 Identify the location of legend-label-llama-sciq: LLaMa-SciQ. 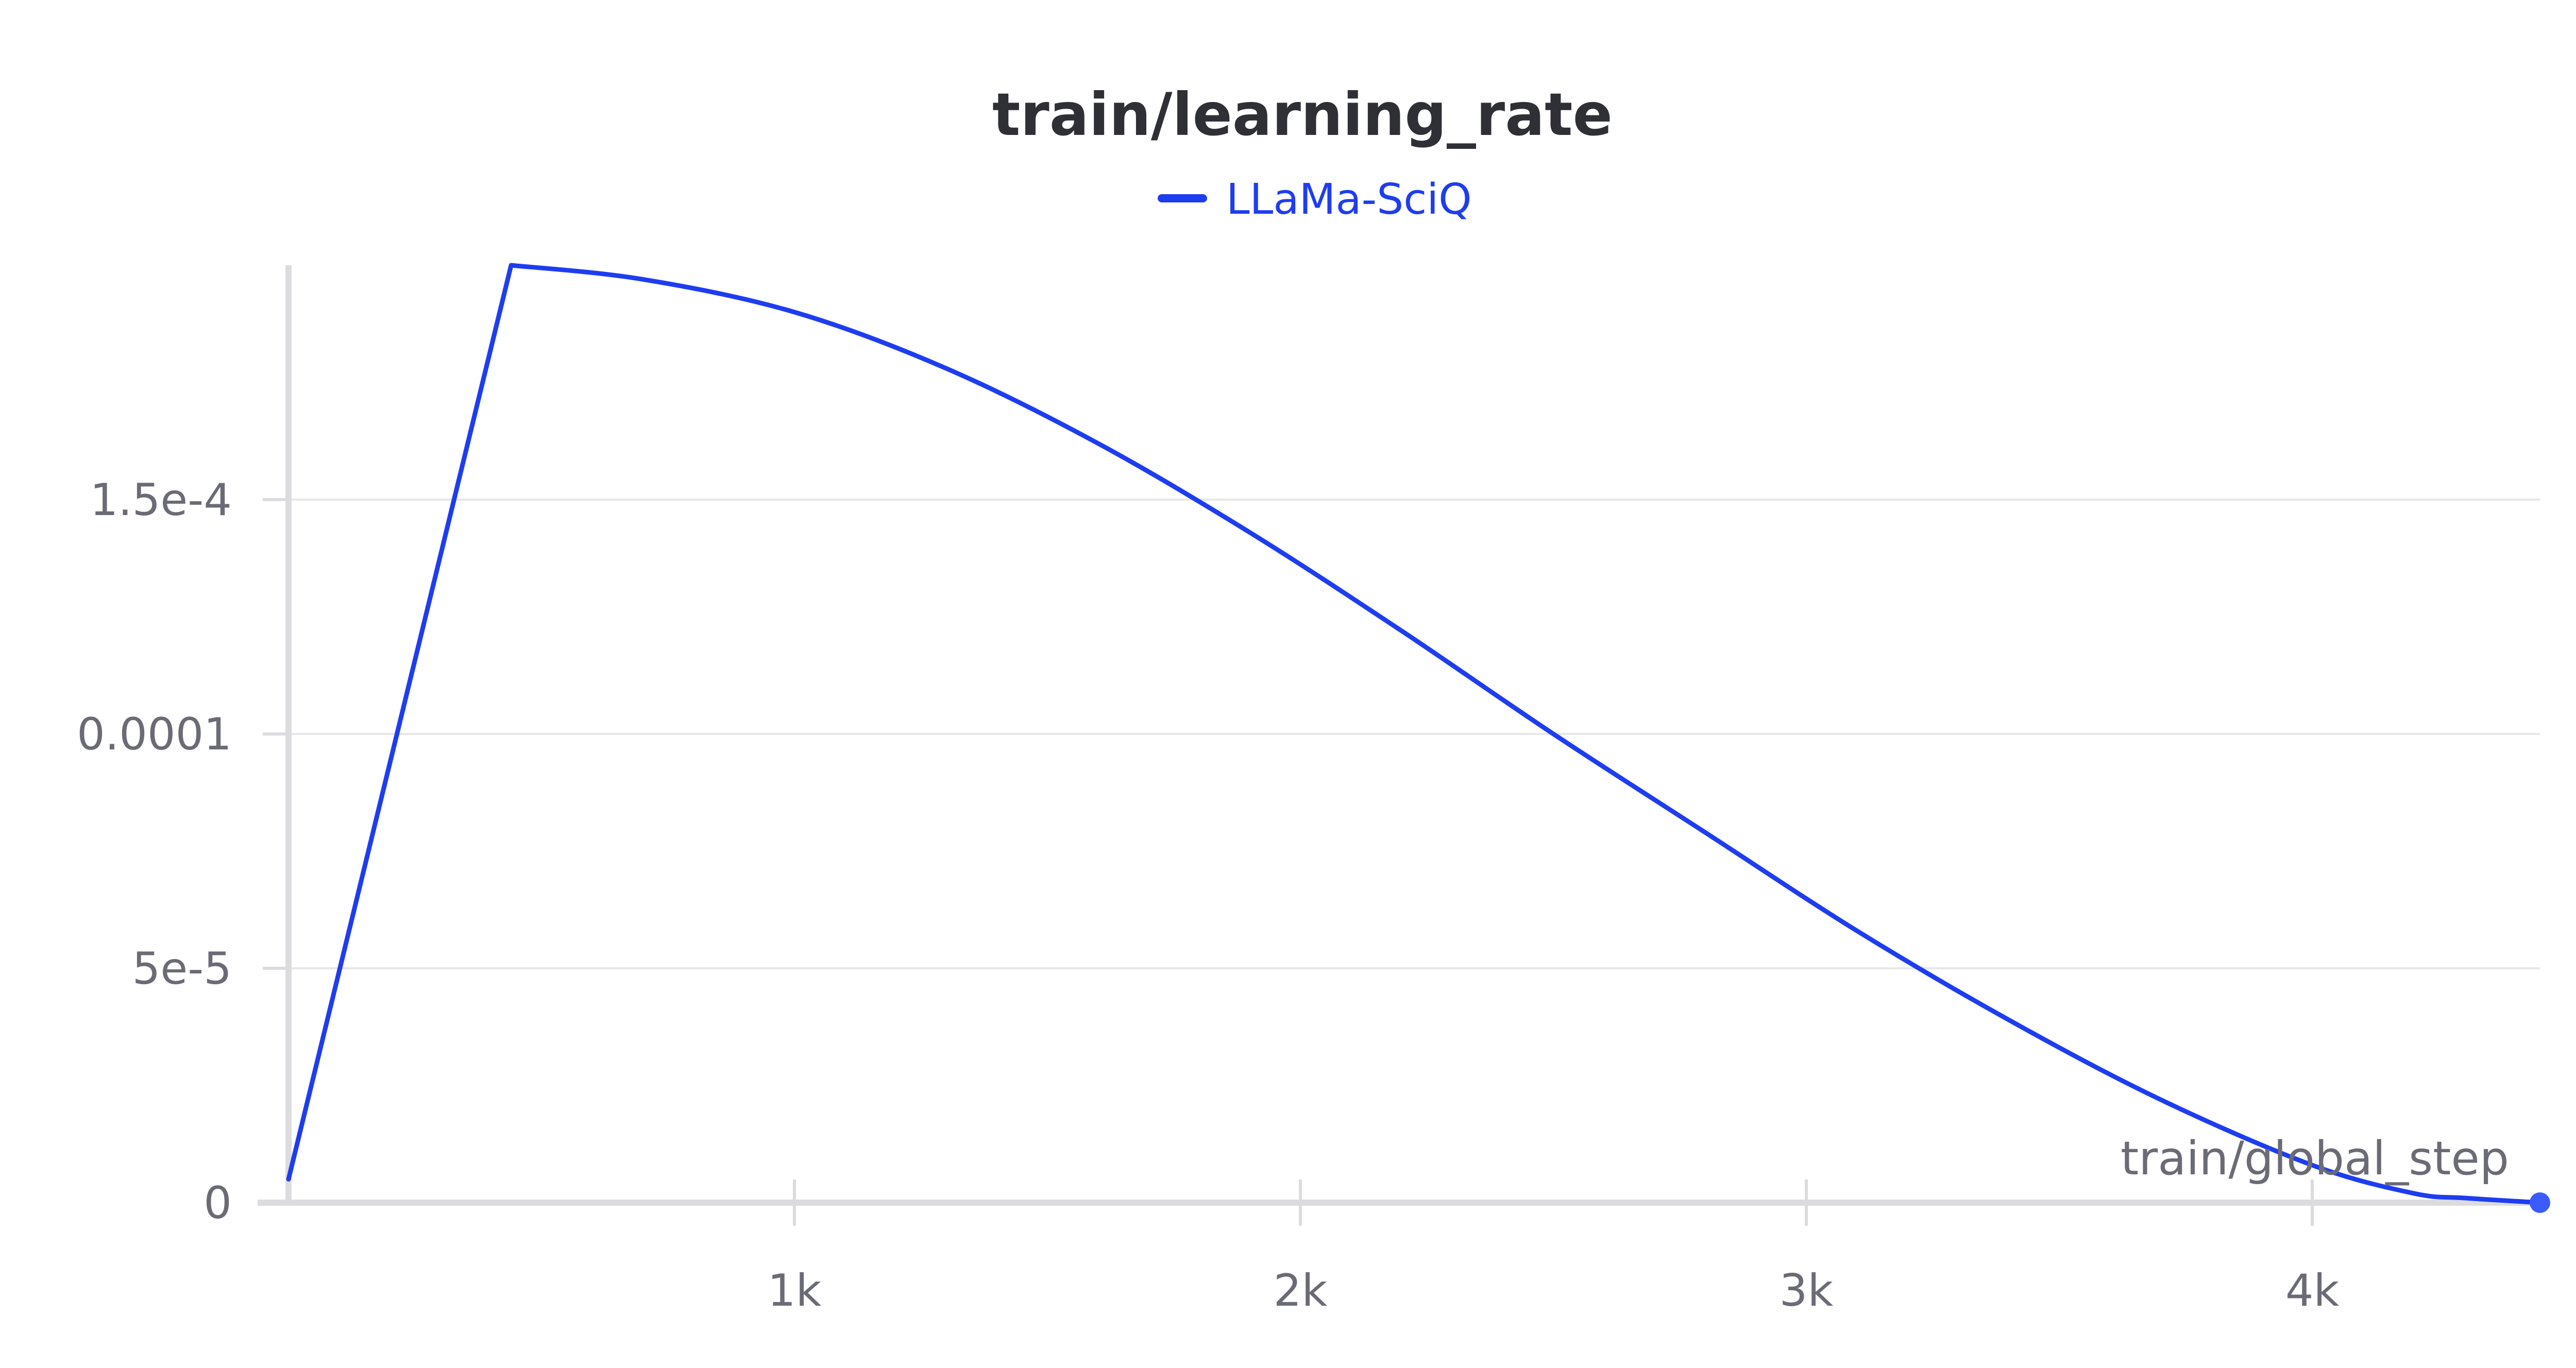
(1349, 199).